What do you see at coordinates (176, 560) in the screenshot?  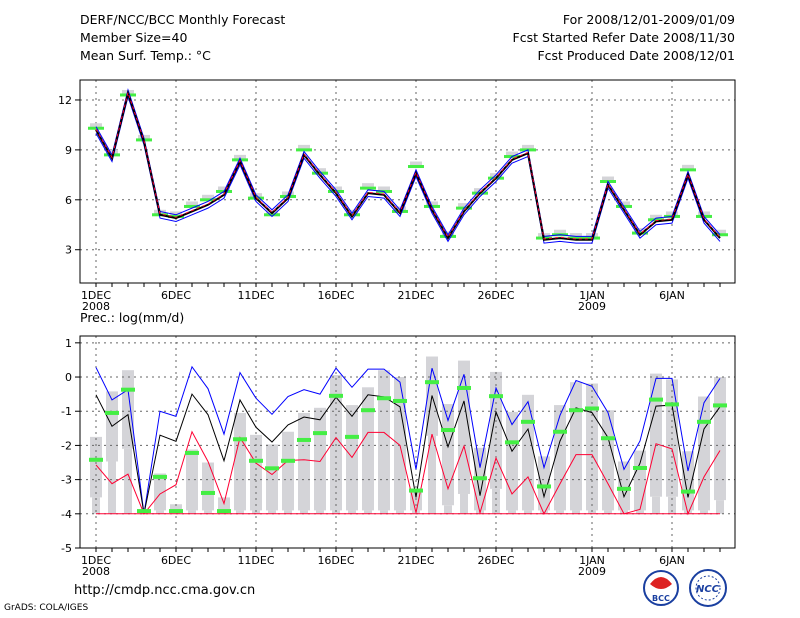 I see `x-tick-label: 6DEC` at bounding box center [176, 560].